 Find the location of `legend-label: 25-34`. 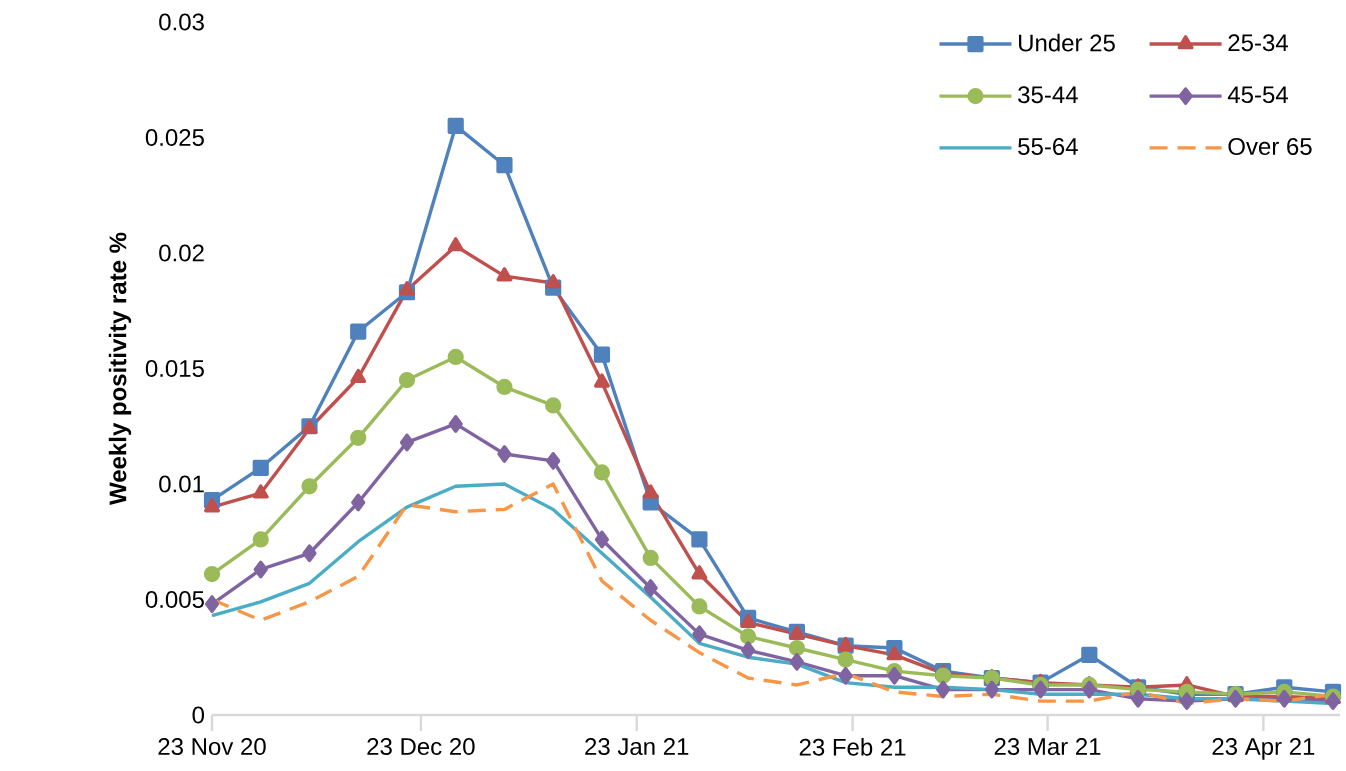

legend-label: 25-34 is located at coordinates (1258, 43).